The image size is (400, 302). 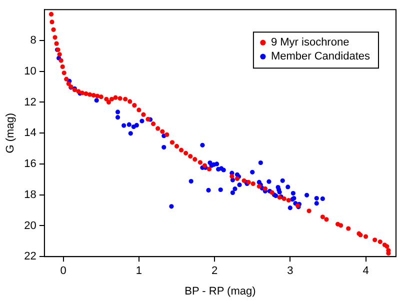 What do you see at coordinates (220, 291) in the screenshot?
I see `x-axis-title: BP - RP (mag)` at bounding box center [220, 291].